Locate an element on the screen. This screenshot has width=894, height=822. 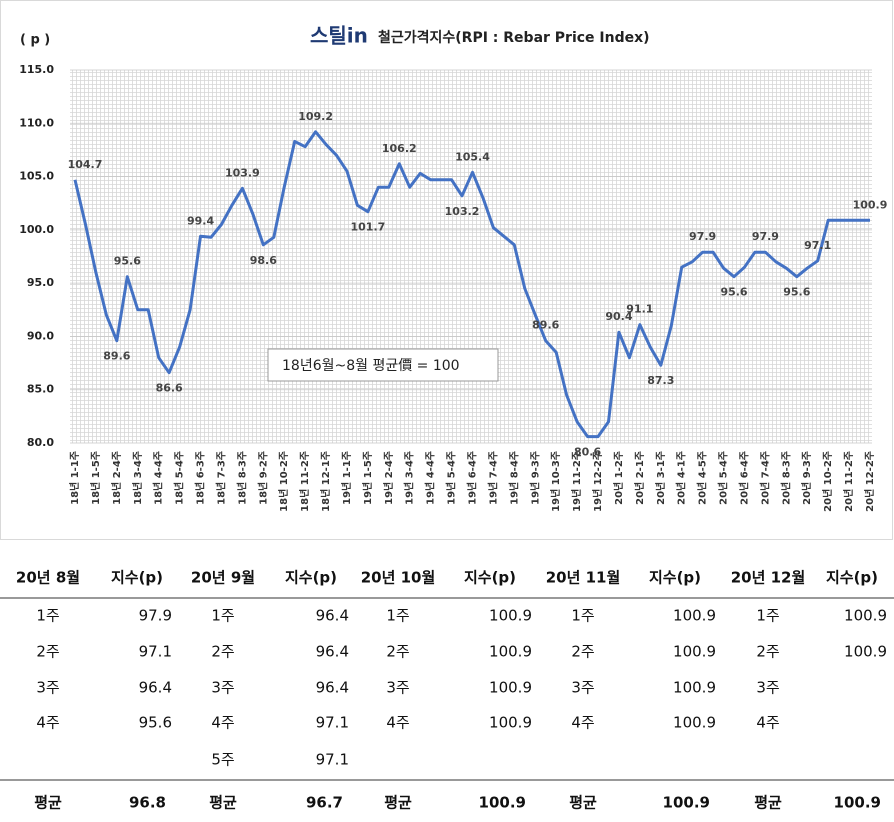
data-label: 104.7 is located at coordinates (85, 164).